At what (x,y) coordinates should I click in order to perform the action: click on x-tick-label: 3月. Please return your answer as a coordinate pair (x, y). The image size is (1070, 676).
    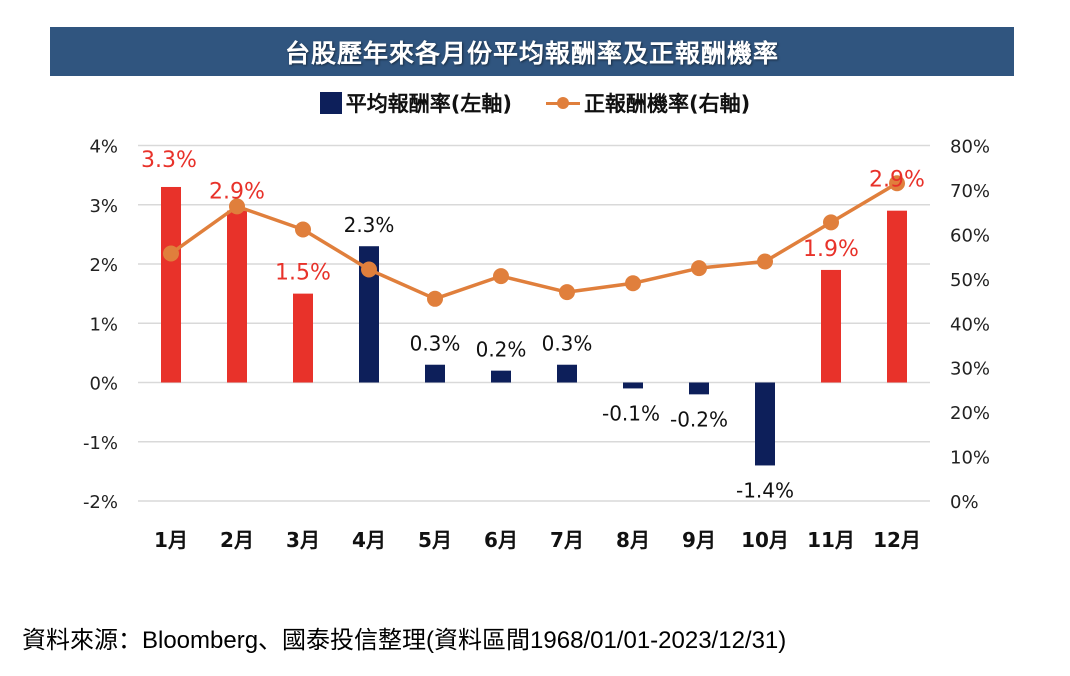
    Looking at the image, I should click on (303, 540).